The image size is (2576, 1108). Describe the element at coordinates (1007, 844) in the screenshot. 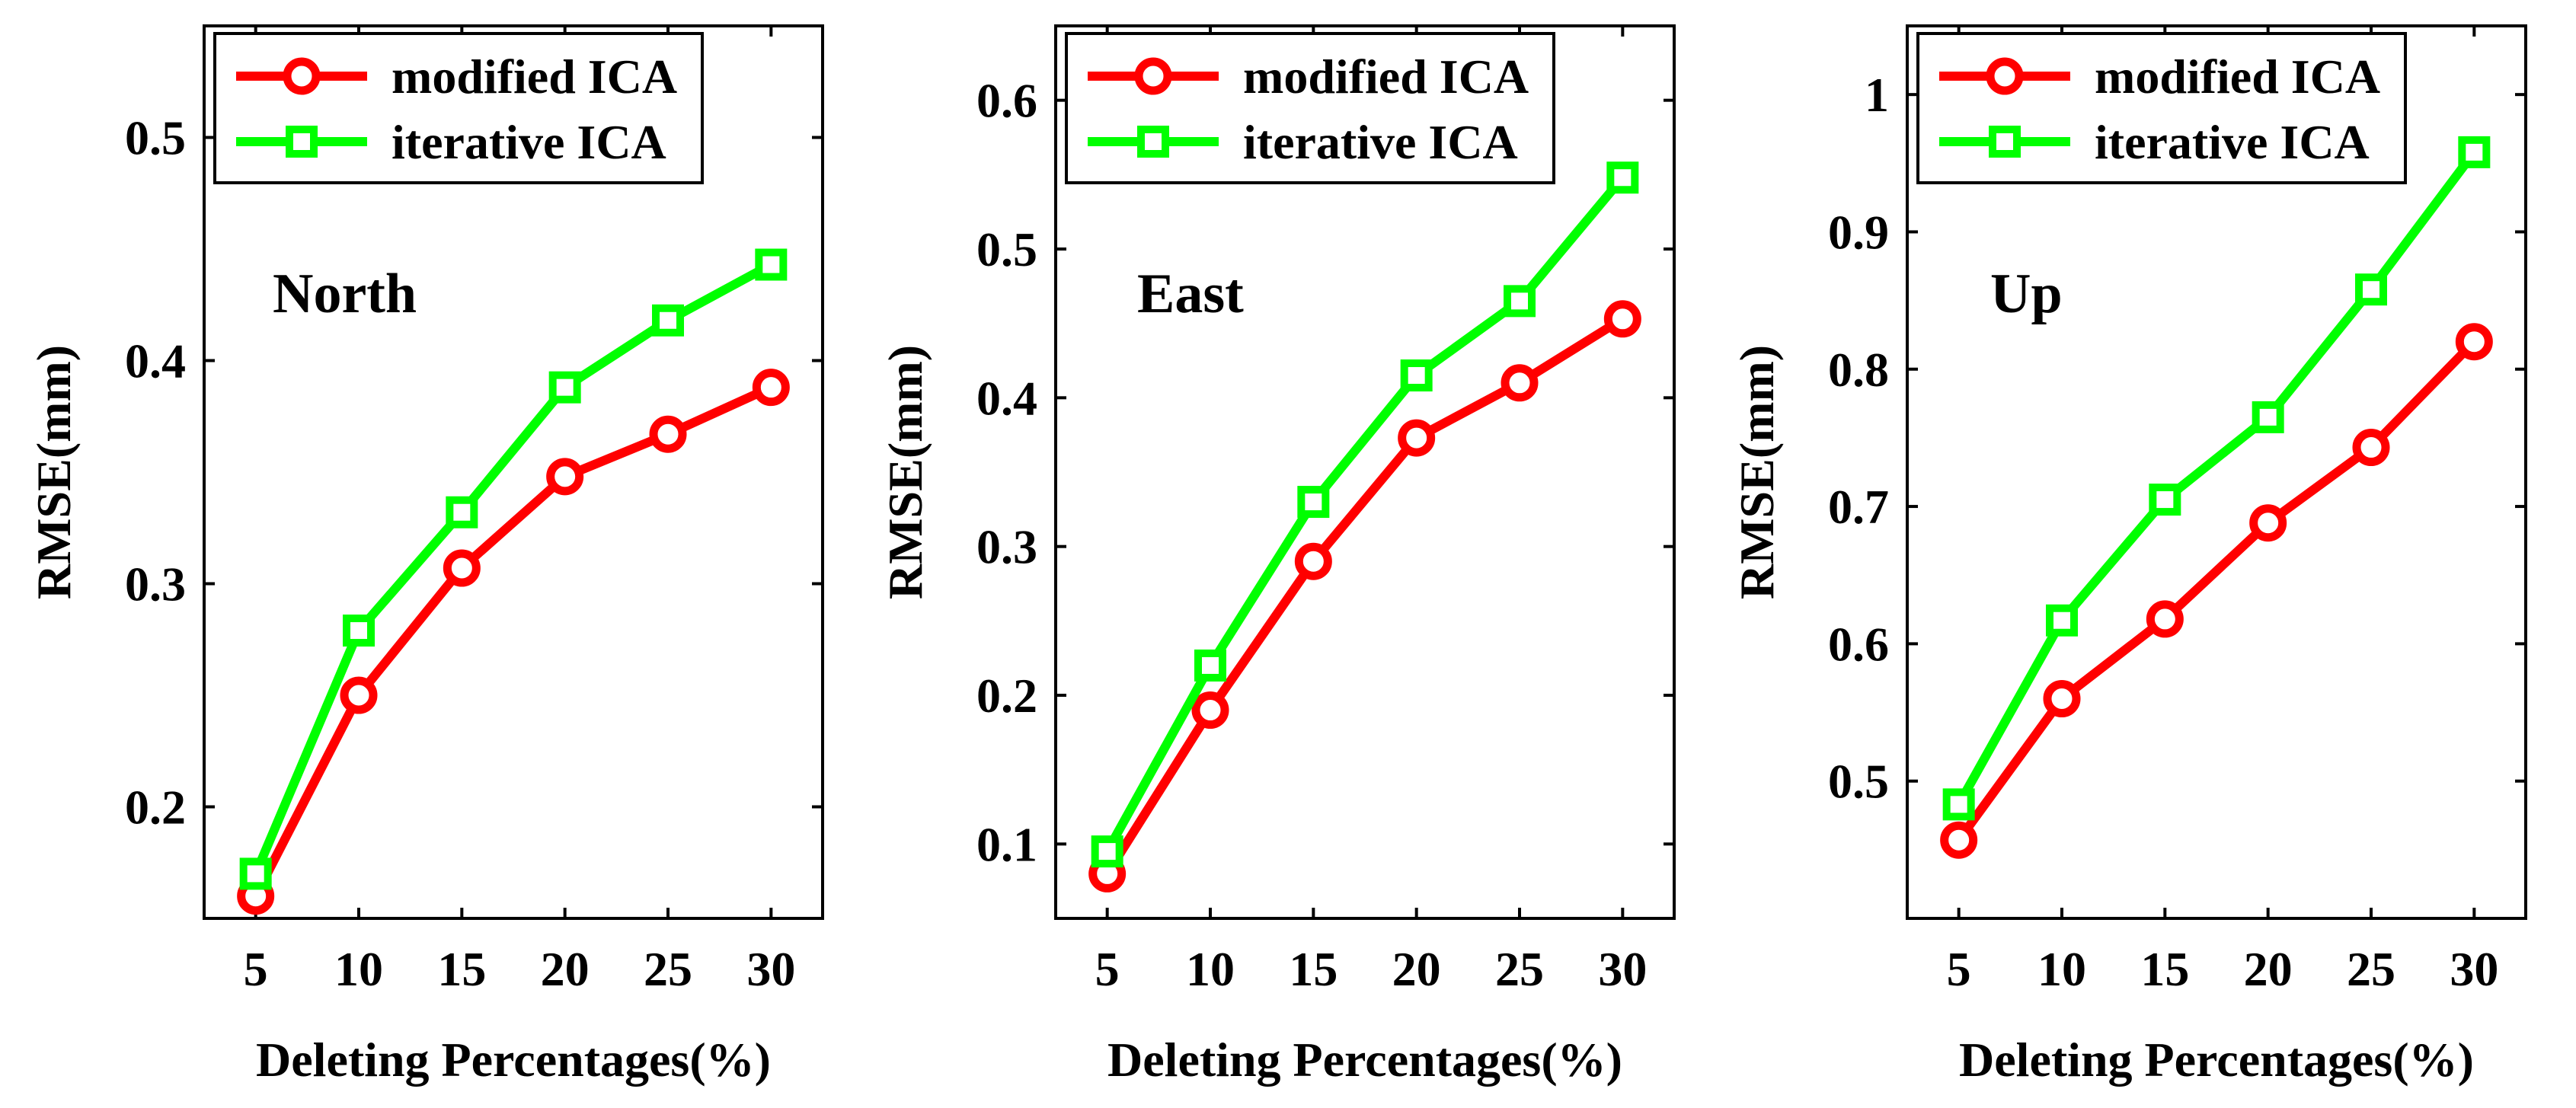

I see `y-tick-label: 0.1` at that location.